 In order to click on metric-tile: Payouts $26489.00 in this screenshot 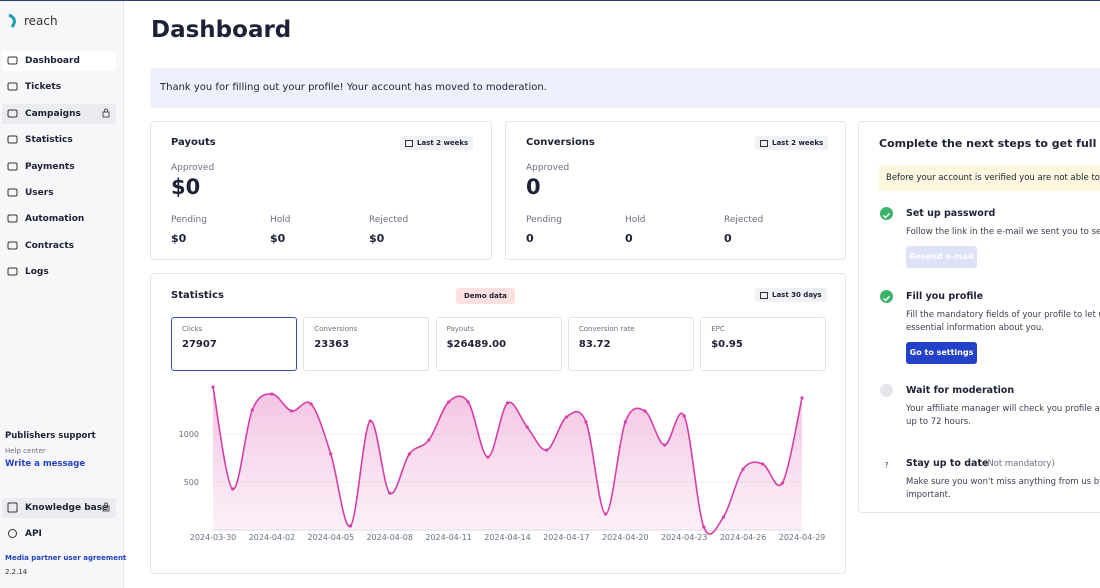, I will do `click(498, 344)`.